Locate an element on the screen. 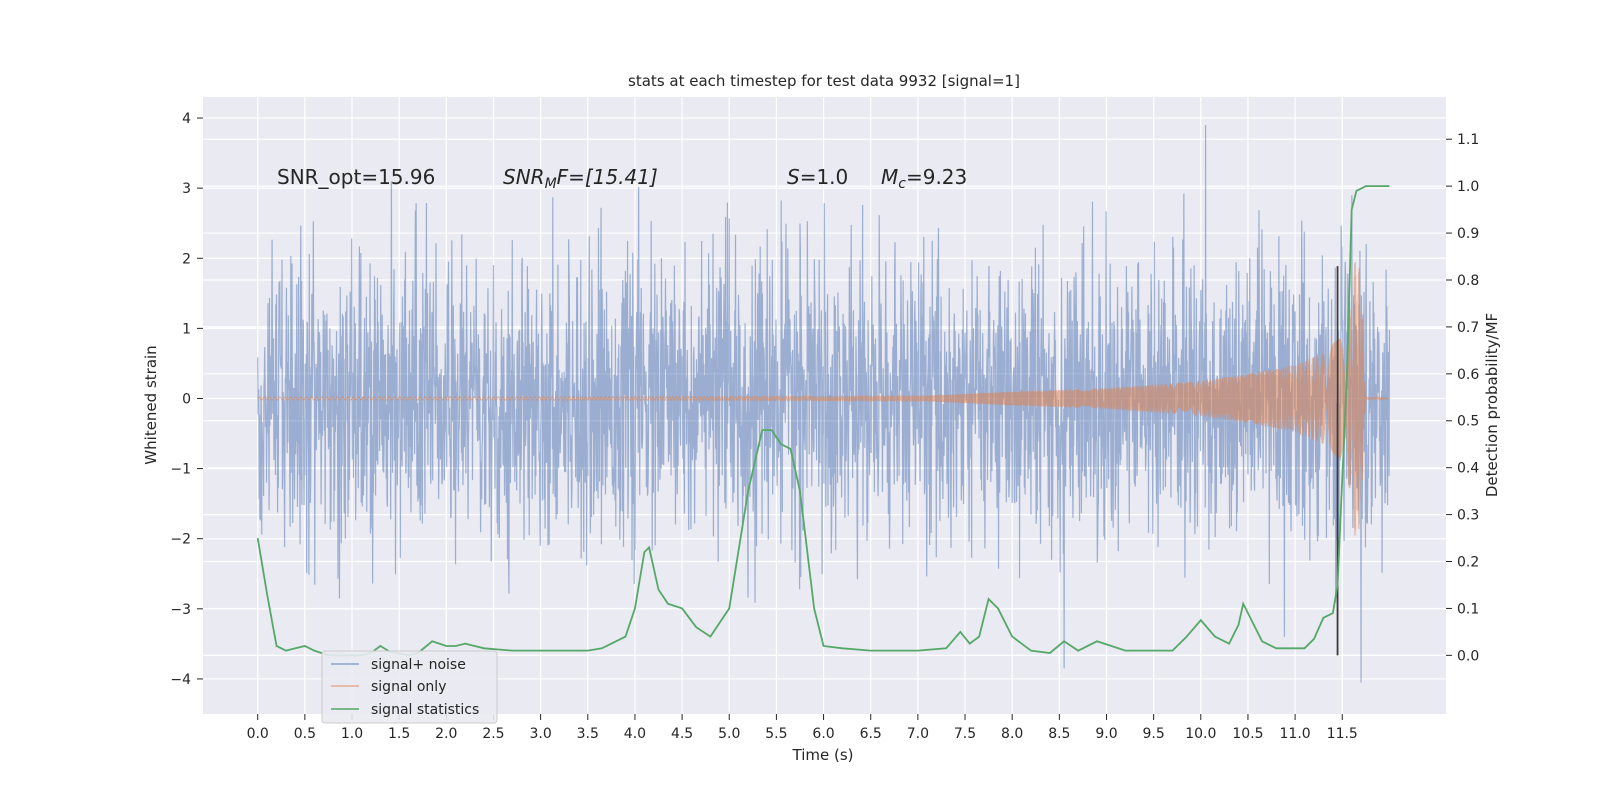 This screenshot has height=800, width=1600. x-tick-label: 8.5 is located at coordinates (1059, 734).